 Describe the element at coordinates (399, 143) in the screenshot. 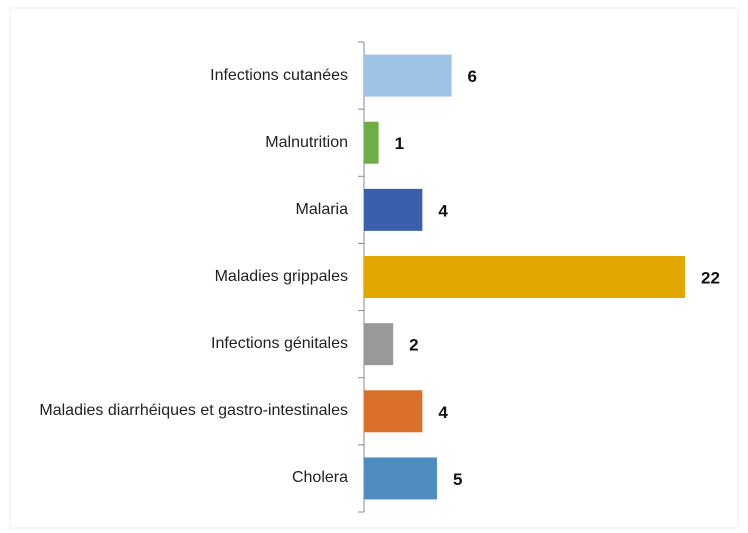

I see `data-label: 1` at that location.